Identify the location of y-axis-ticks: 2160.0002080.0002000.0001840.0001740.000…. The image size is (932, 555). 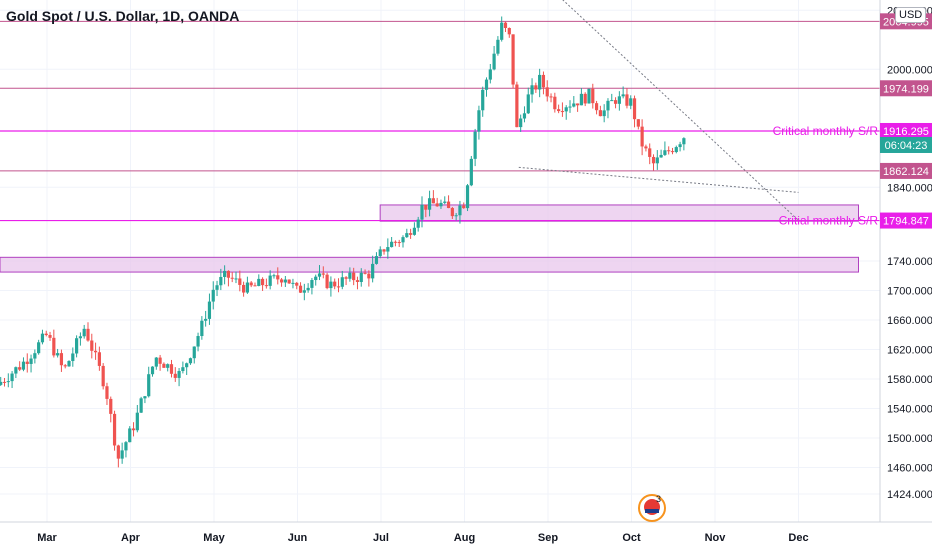
(909, 253).